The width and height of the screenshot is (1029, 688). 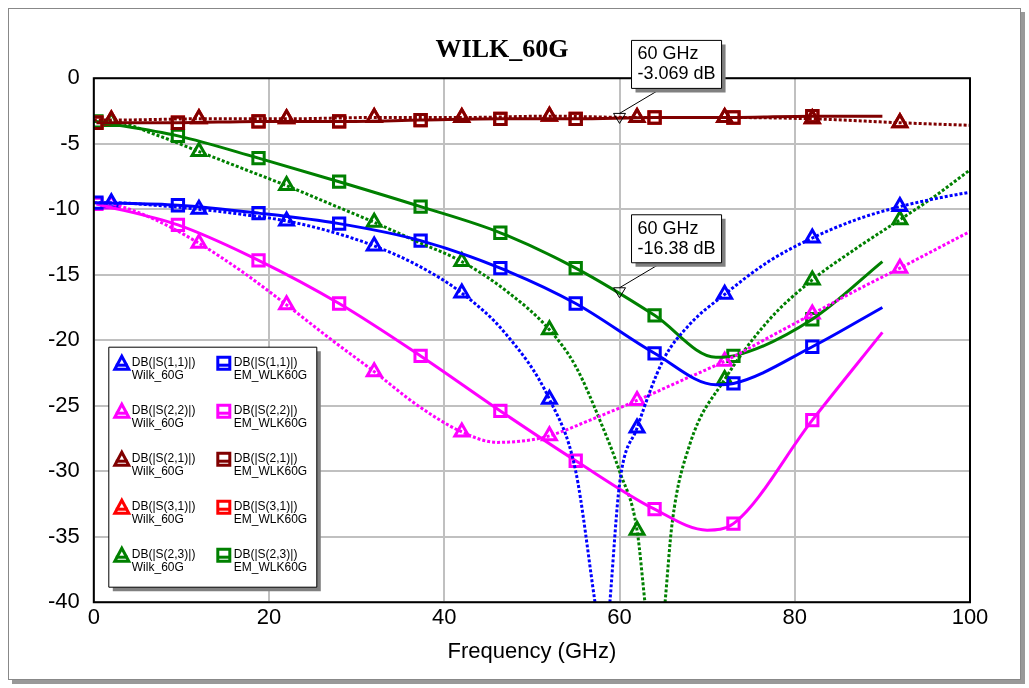 What do you see at coordinates (64, 601) in the screenshot?
I see `y-tick-label: -40` at bounding box center [64, 601].